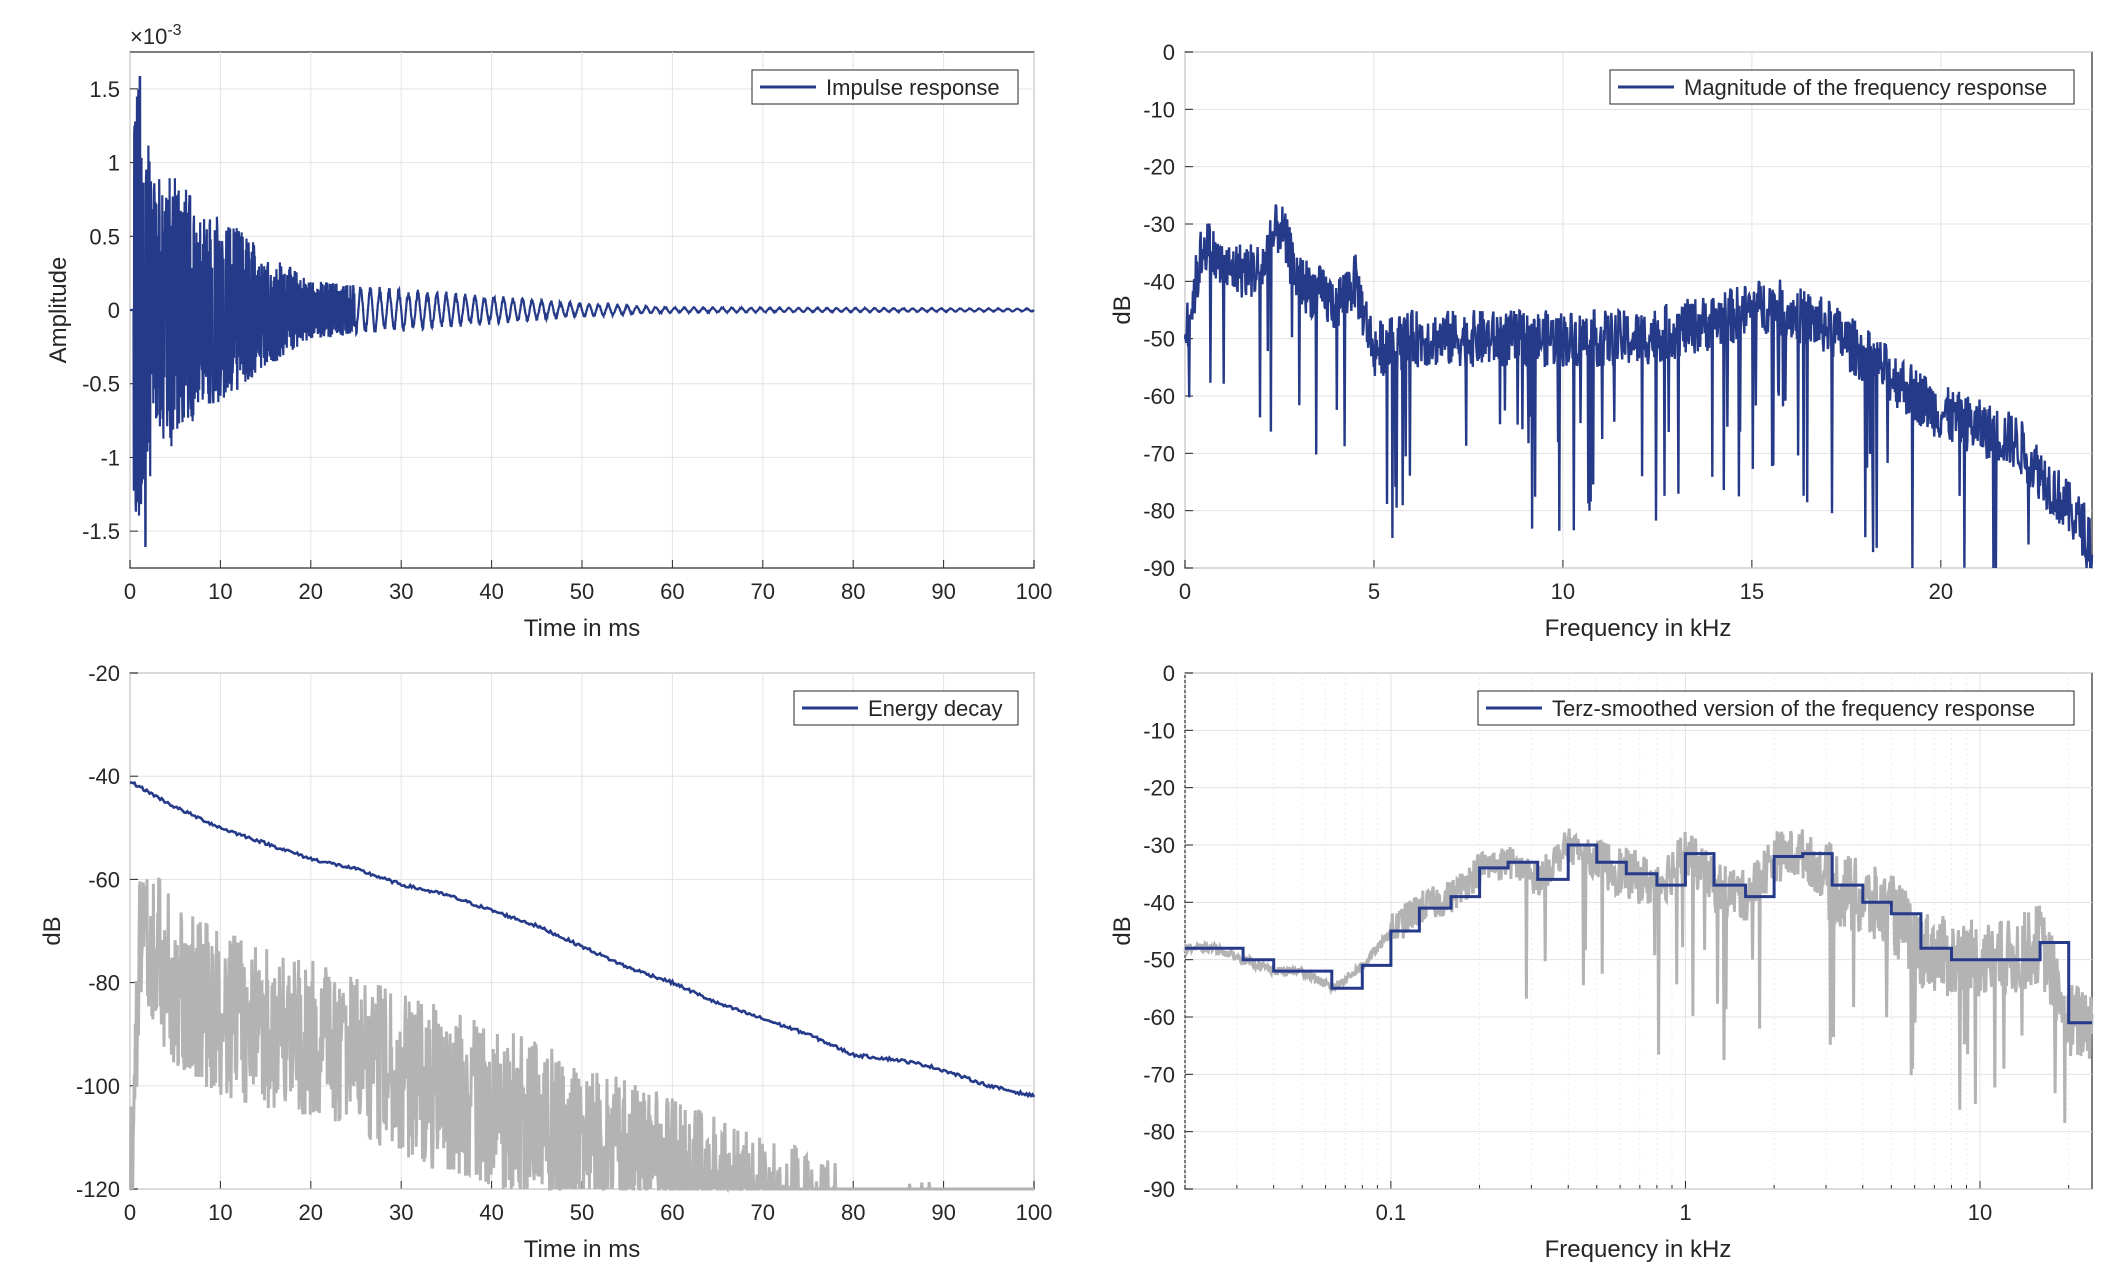 The width and height of the screenshot is (2126, 1276). What do you see at coordinates (935, 708) in the screenshot?
I see `legend-entry: Energy decay` at bounding box center [935, 708].